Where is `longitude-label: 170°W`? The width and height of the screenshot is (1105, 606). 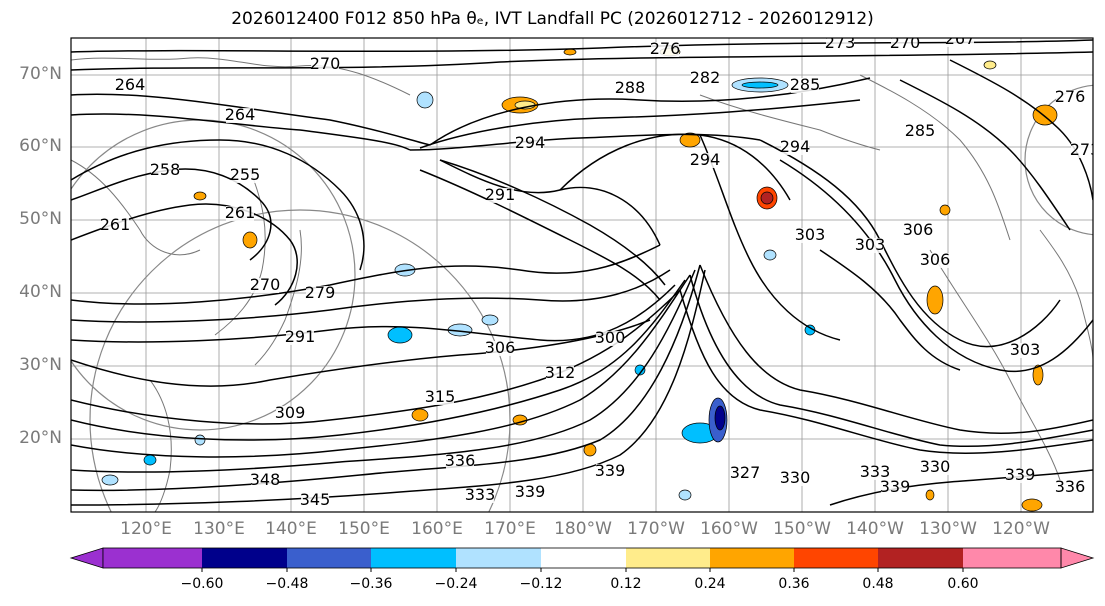
longitude-label: 170°W is located at coordinates (656, 529).